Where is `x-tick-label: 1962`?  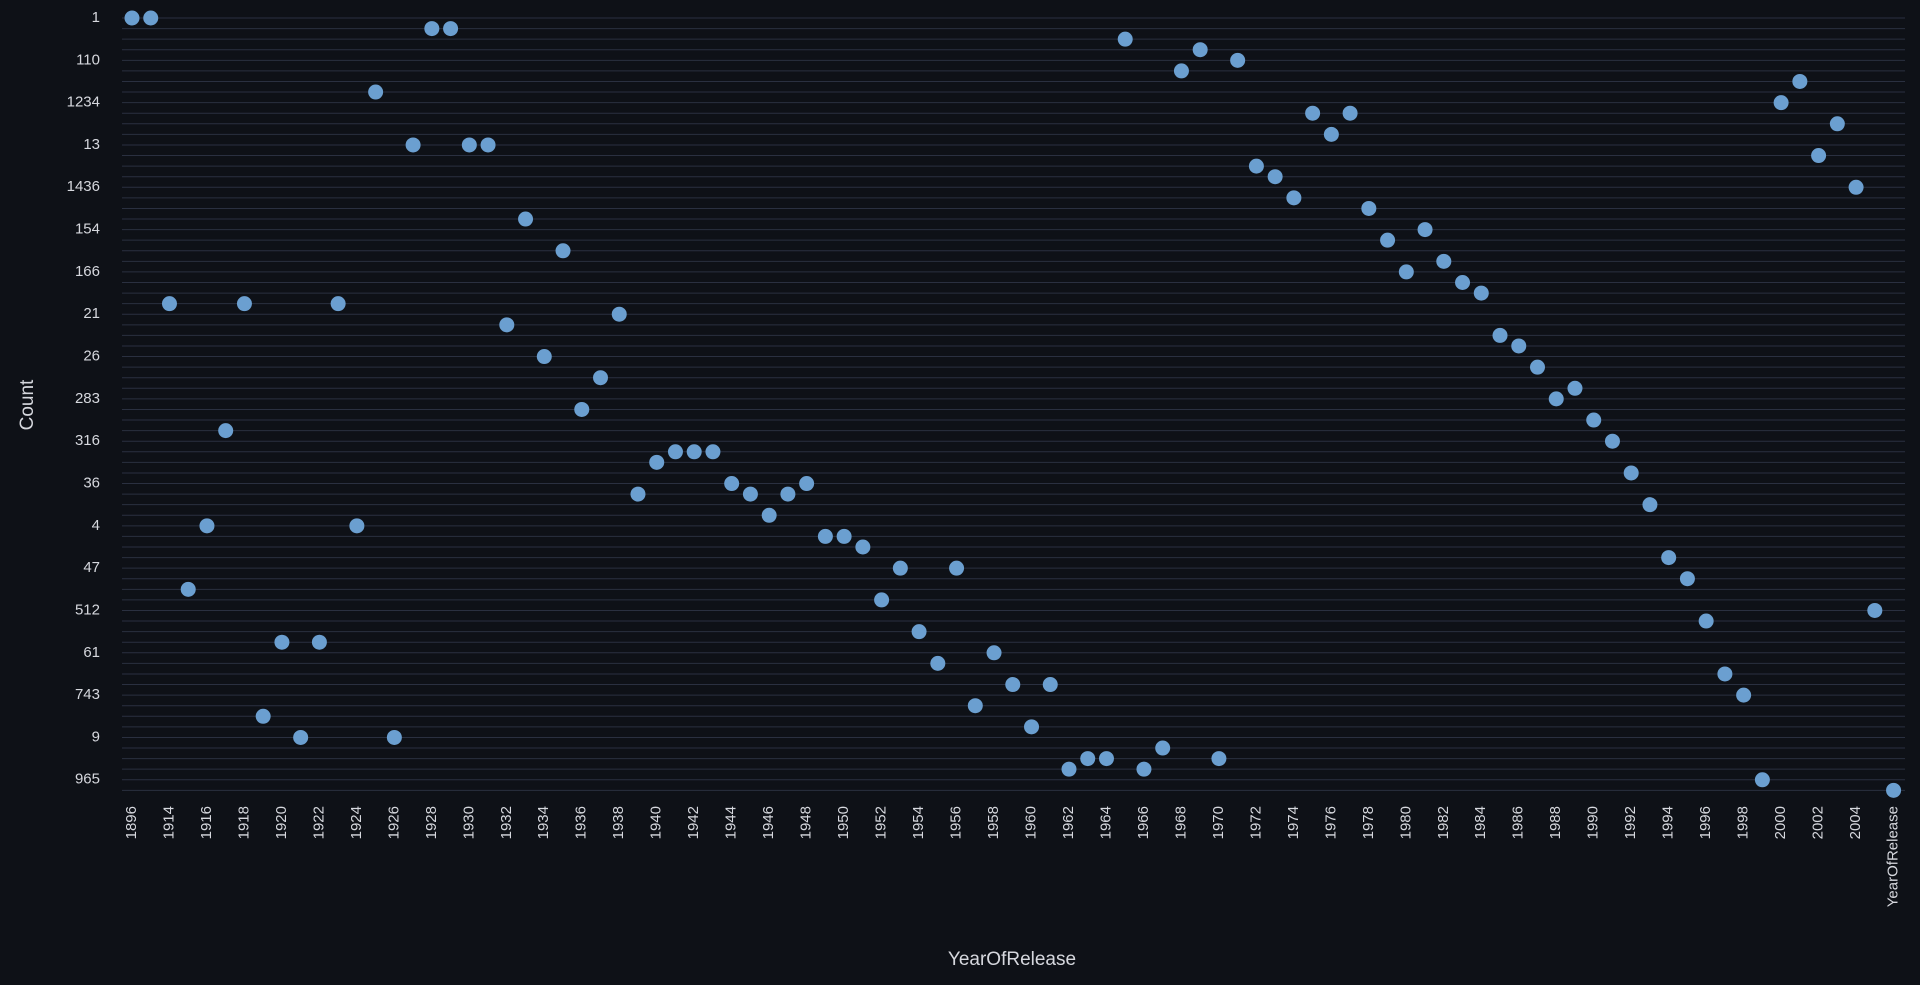
x-tick-label: 1962 is located at coordinates (1068, 822).